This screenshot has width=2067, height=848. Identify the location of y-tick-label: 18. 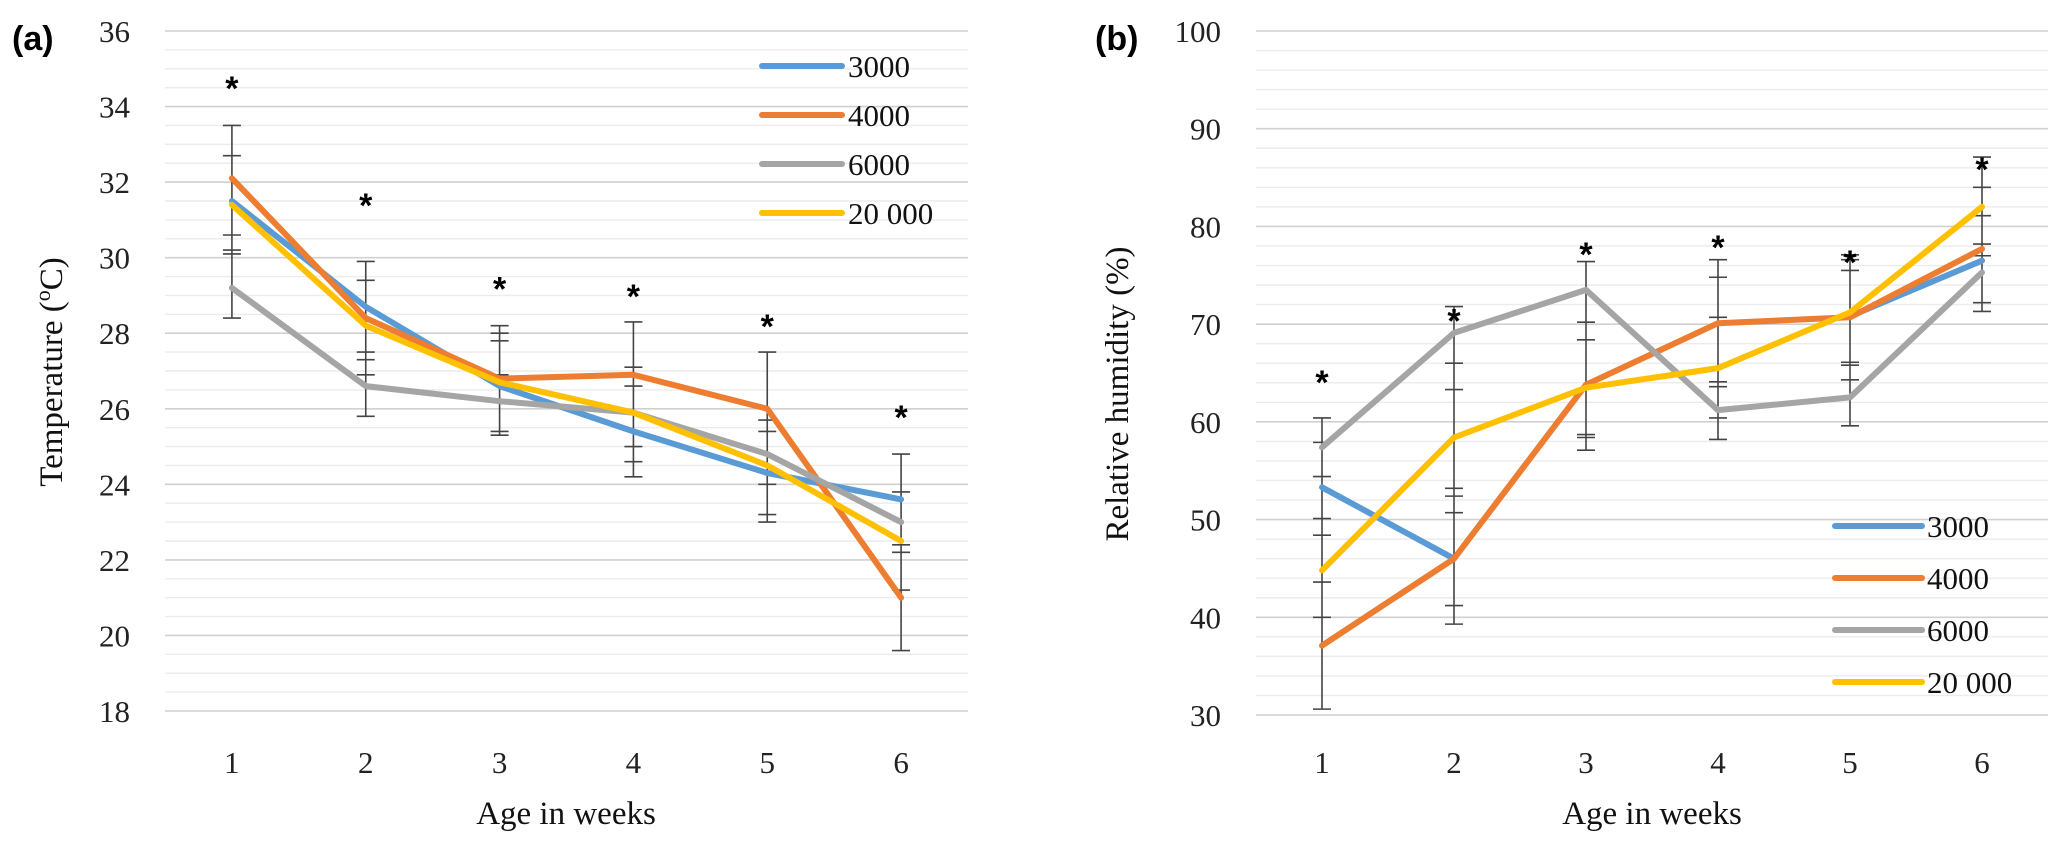
(114, 711).